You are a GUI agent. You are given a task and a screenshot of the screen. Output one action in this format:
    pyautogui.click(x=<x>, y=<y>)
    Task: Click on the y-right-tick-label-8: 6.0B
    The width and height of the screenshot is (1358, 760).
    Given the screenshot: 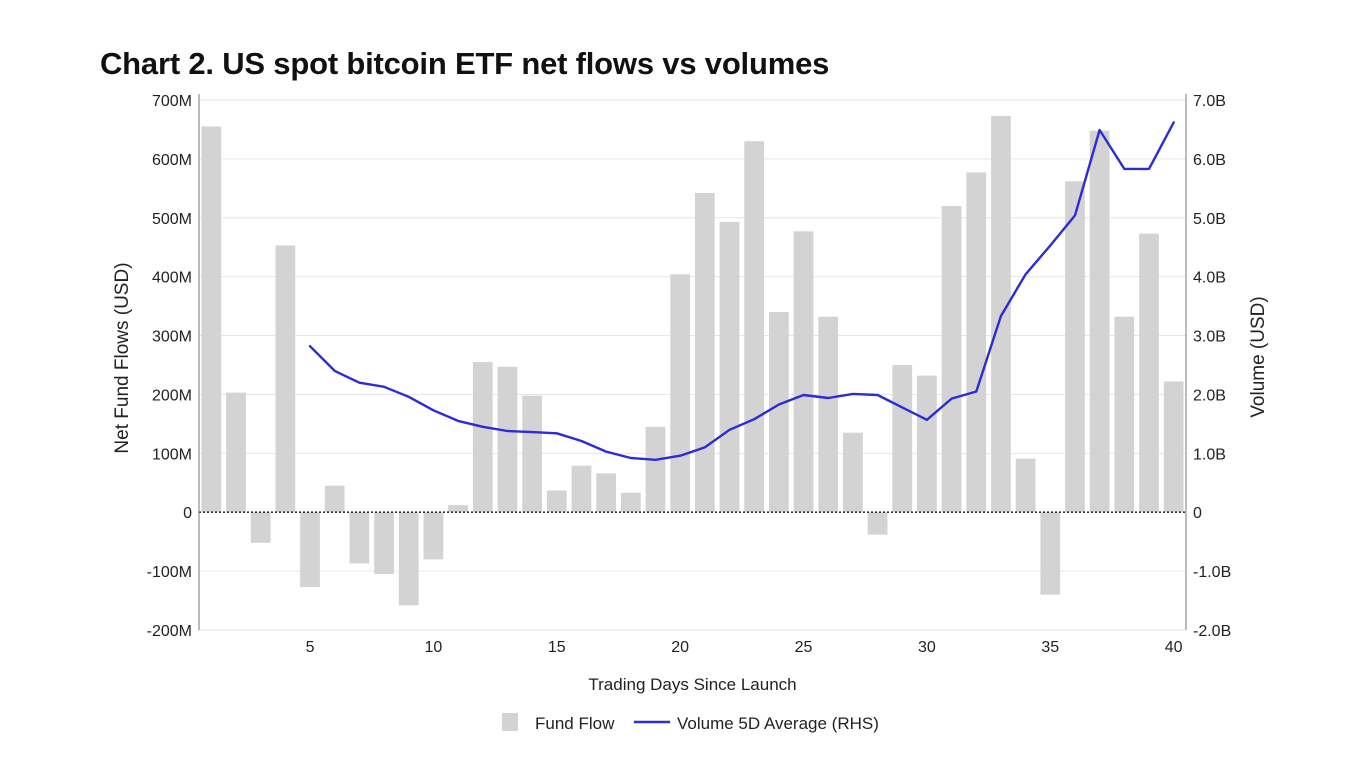 What is the action you would take?
    pyautogui.click(x=1209, y=160)
    